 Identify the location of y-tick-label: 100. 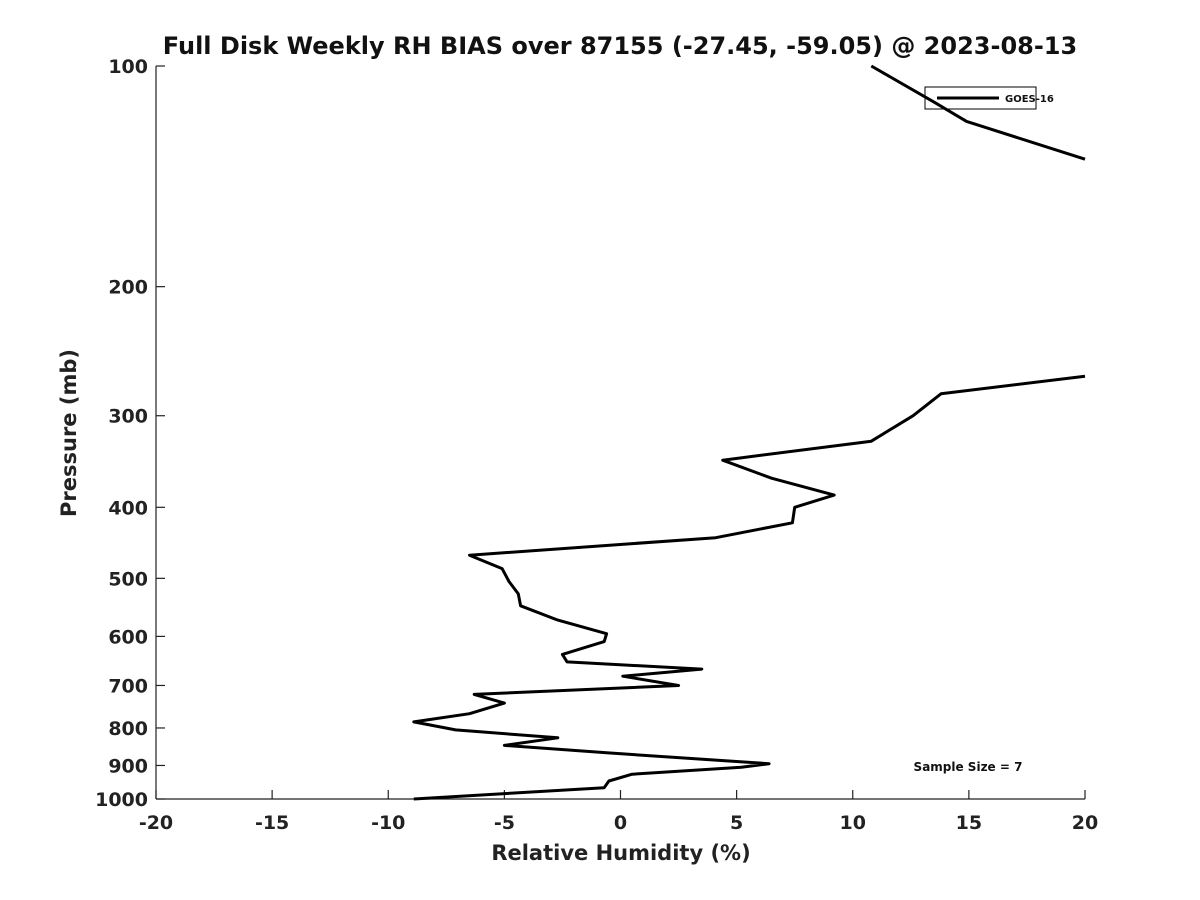
(128, 67).